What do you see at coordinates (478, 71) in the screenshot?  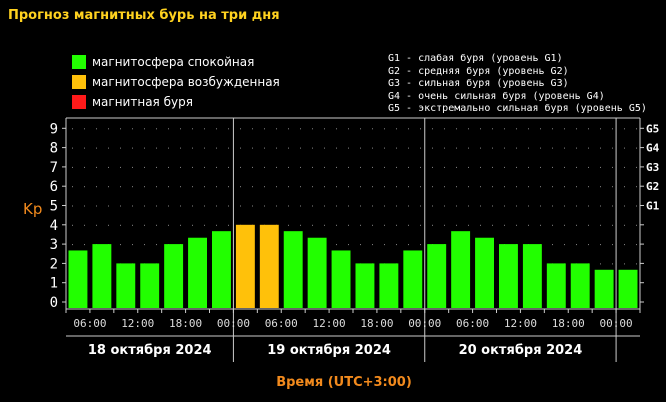 I see `g-level: G2 - средняя буря (уровень G2)` at bounding box center [478, 71].